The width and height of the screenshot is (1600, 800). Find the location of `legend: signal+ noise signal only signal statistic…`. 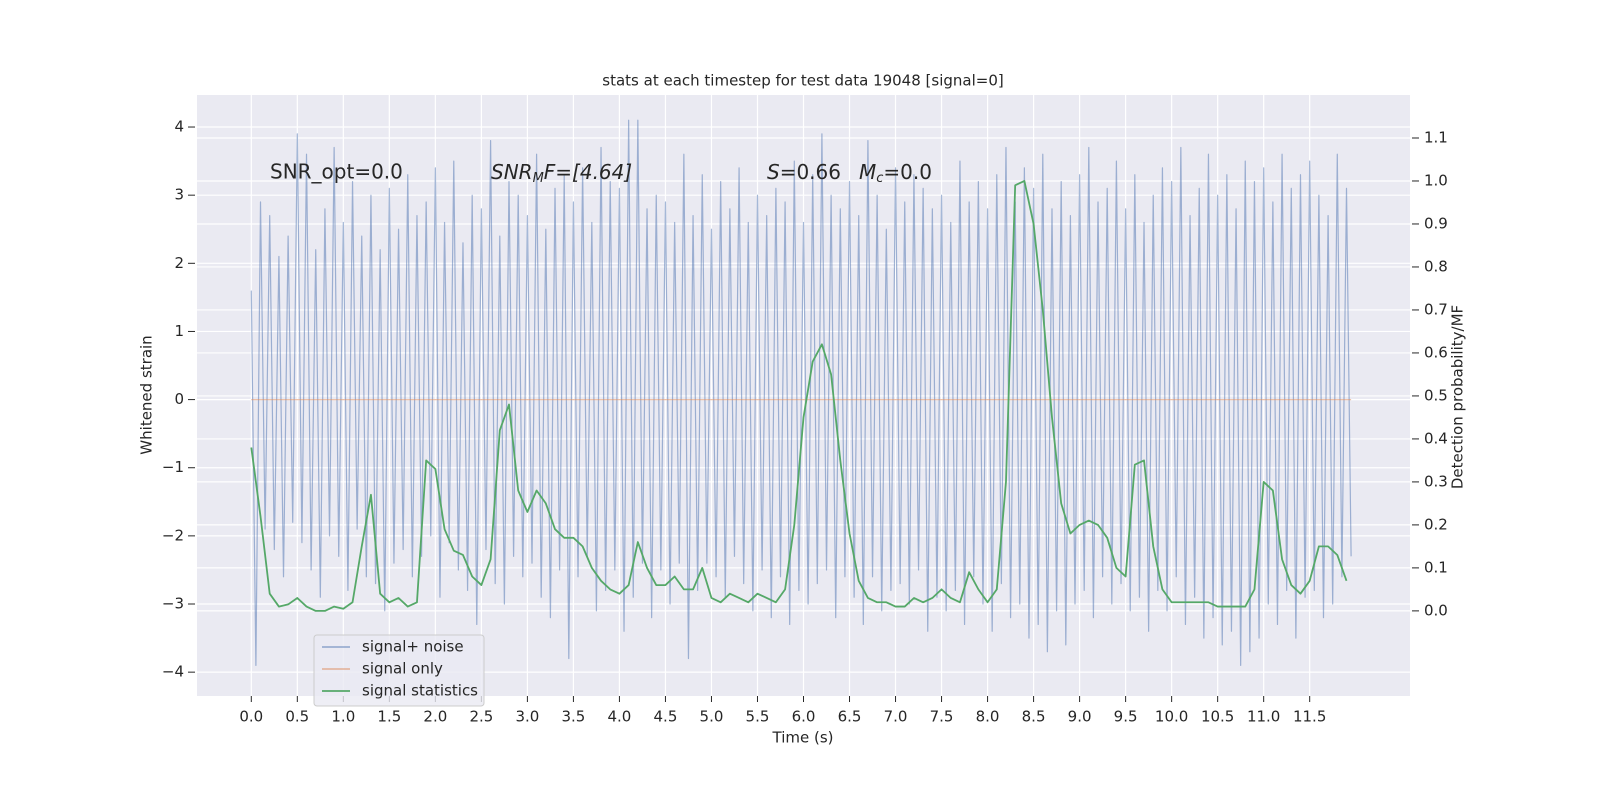

legend: signal+ noise signal only signal statistic… is located at coordinates (399, 670).